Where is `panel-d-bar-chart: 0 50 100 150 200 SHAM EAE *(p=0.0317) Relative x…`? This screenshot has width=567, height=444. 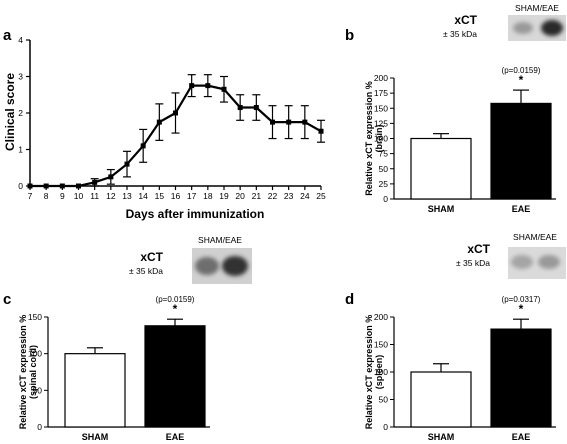 panel-d-bar-chart: 0 50 100 150 200 SHAM EAE *(p=0.0317) Relative x… is located at coordinates (460, 368).